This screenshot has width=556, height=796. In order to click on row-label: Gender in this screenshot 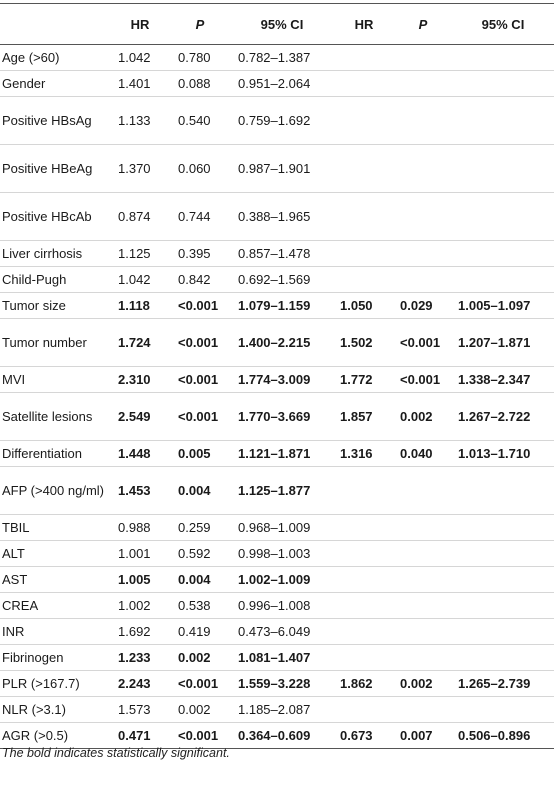, I will do `click(55, 83)`.